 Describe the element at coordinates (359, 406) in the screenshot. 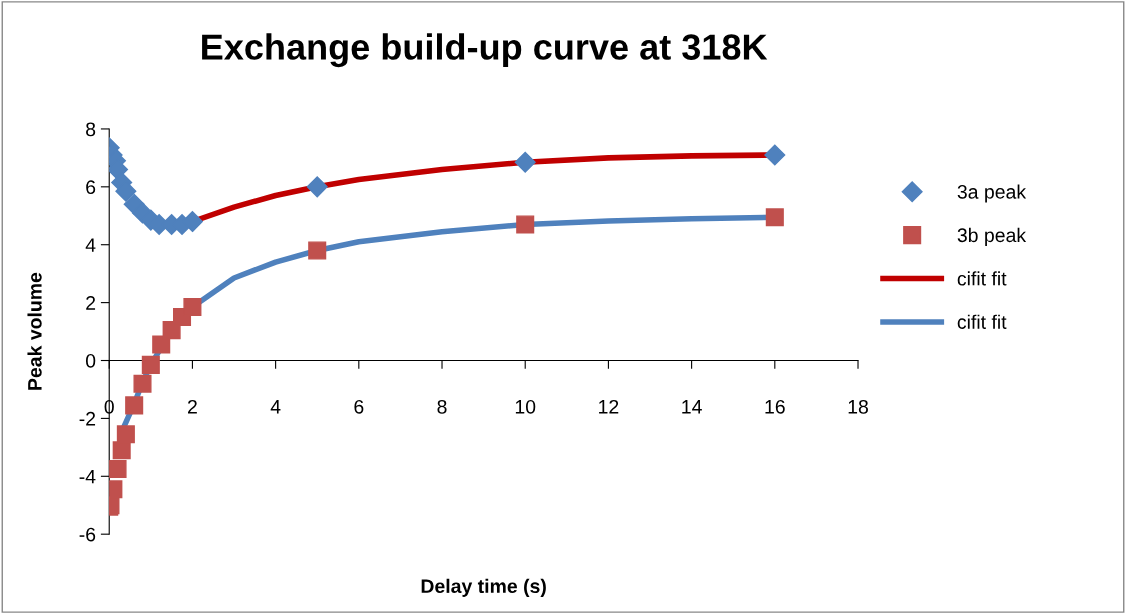

I see `x-tick-label: 6` at that location.